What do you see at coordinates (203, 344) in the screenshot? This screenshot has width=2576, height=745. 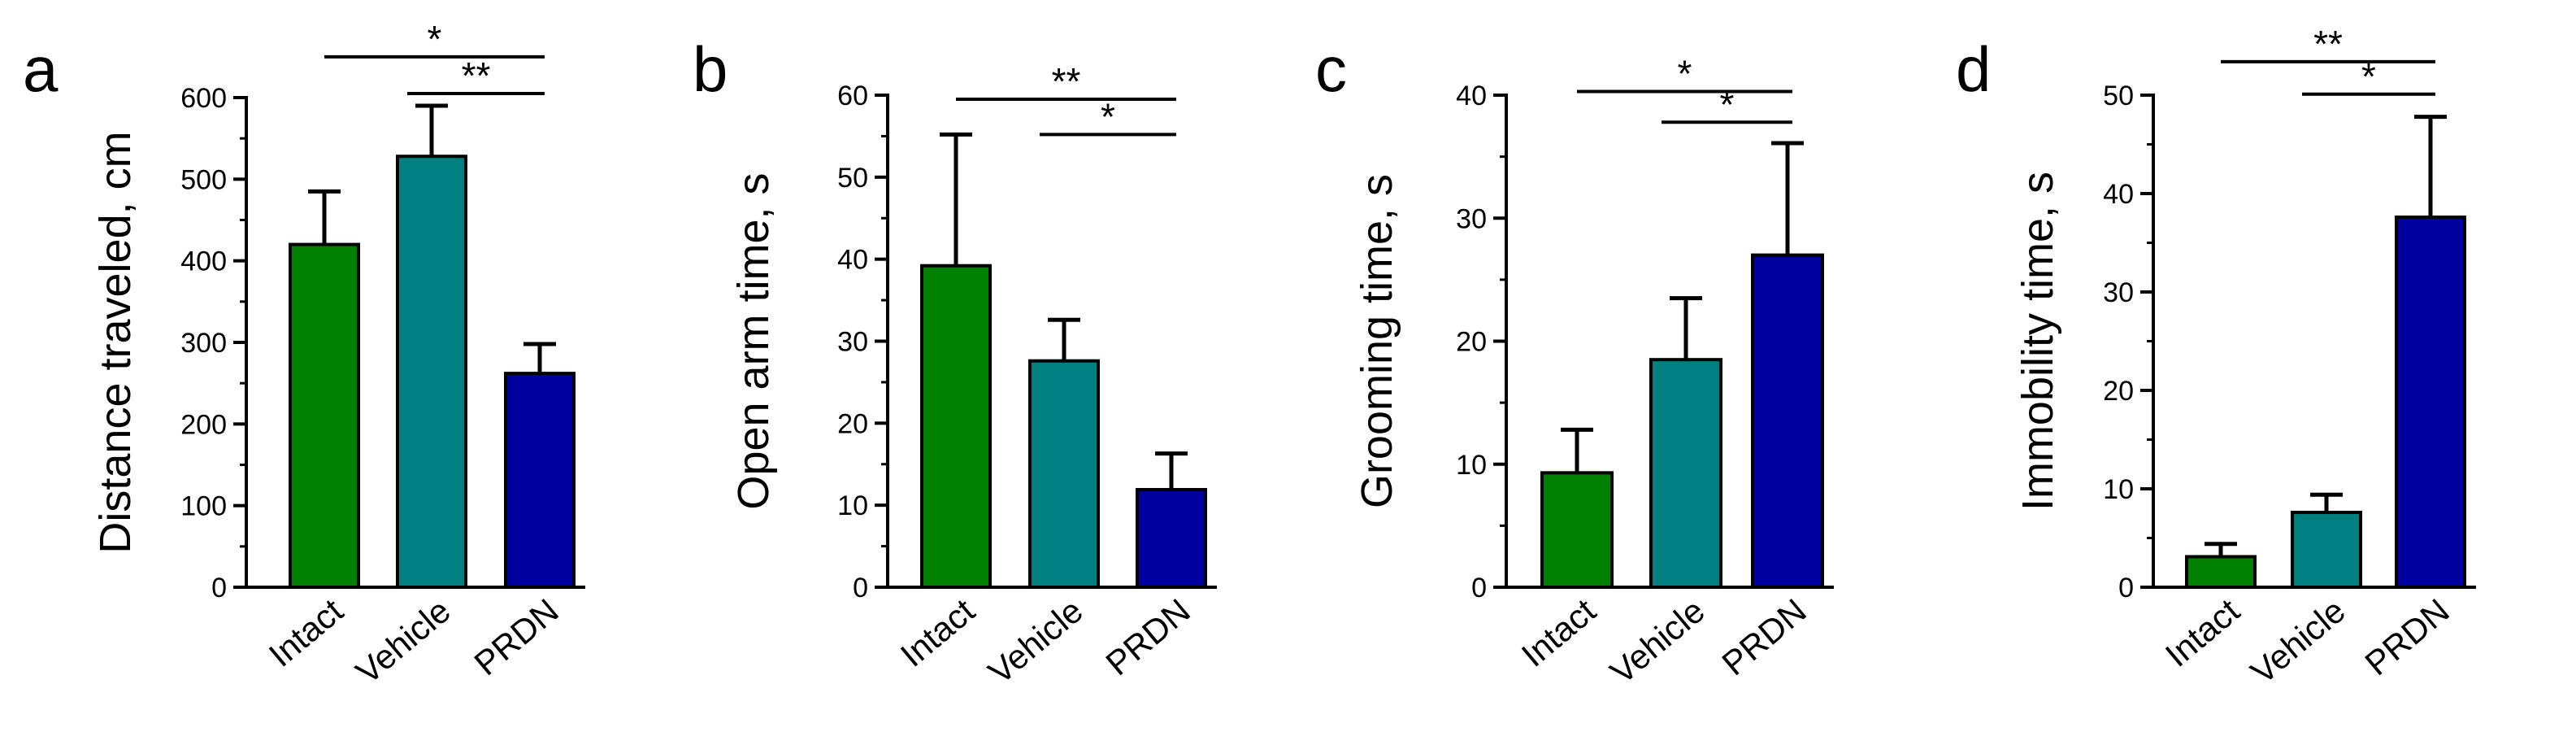 I see `y-tick-label: 300` at bounding box center [203, 344].